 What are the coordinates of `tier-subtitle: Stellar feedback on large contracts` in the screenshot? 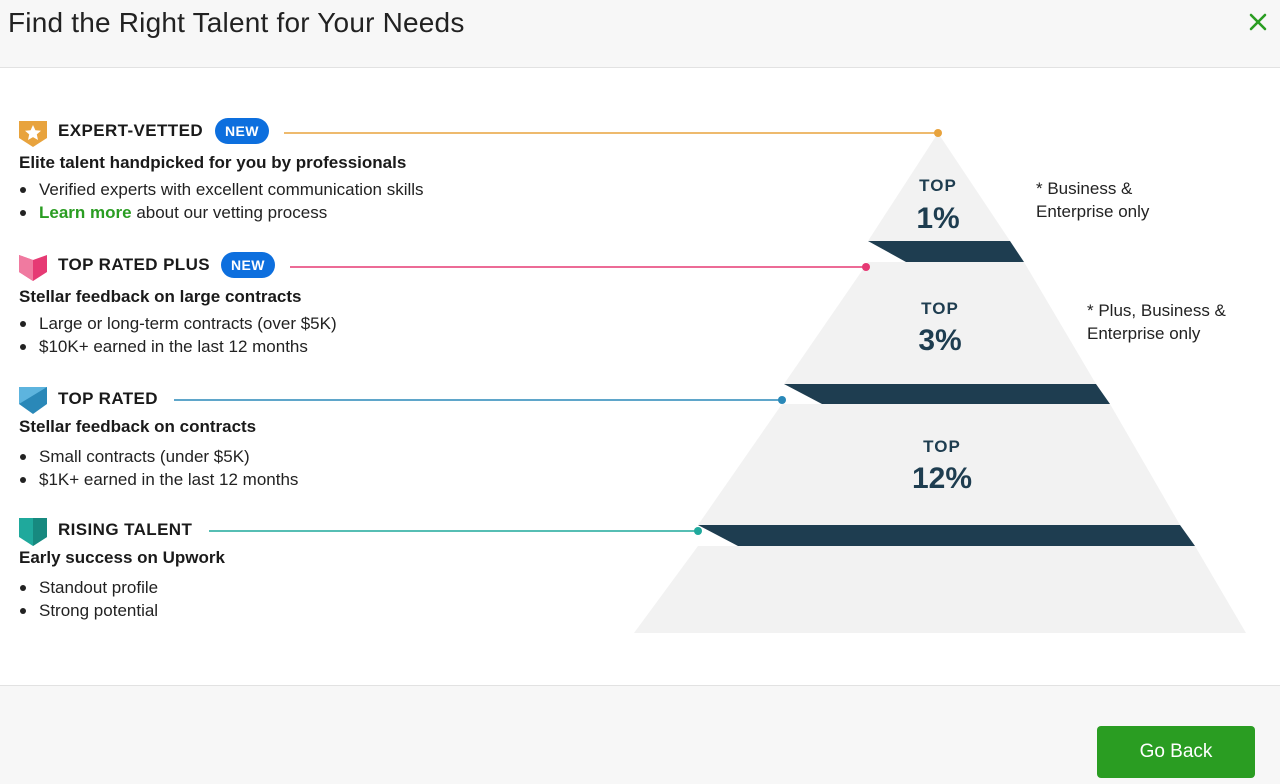 It's located at (160, 296).